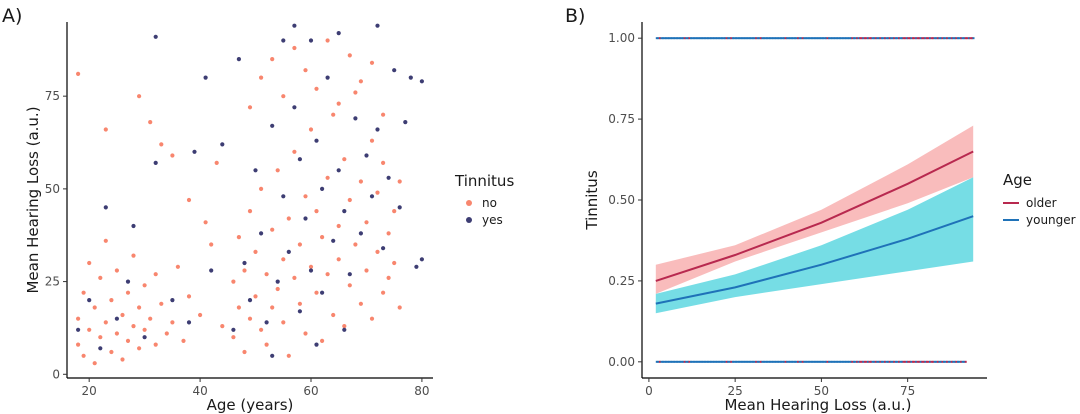 The height and width of the screenshot is (414, 1080). Describe the element at coordinates (256, 388) in the screenshot. I see `panel-a-x-ticks: 20 40 60 80` at that location.